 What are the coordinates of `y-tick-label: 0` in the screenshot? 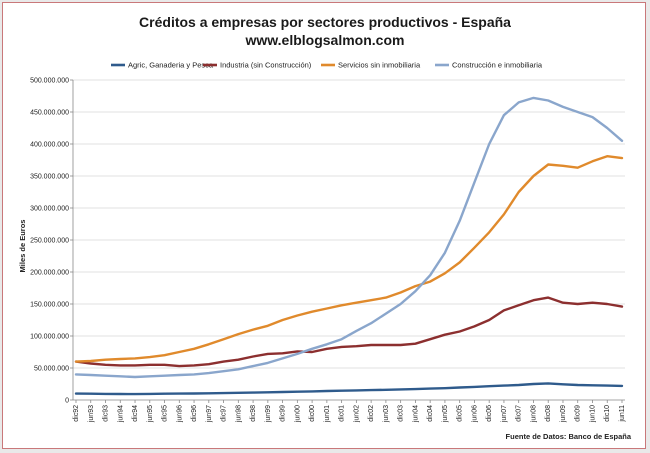 It's located at (67, 401).